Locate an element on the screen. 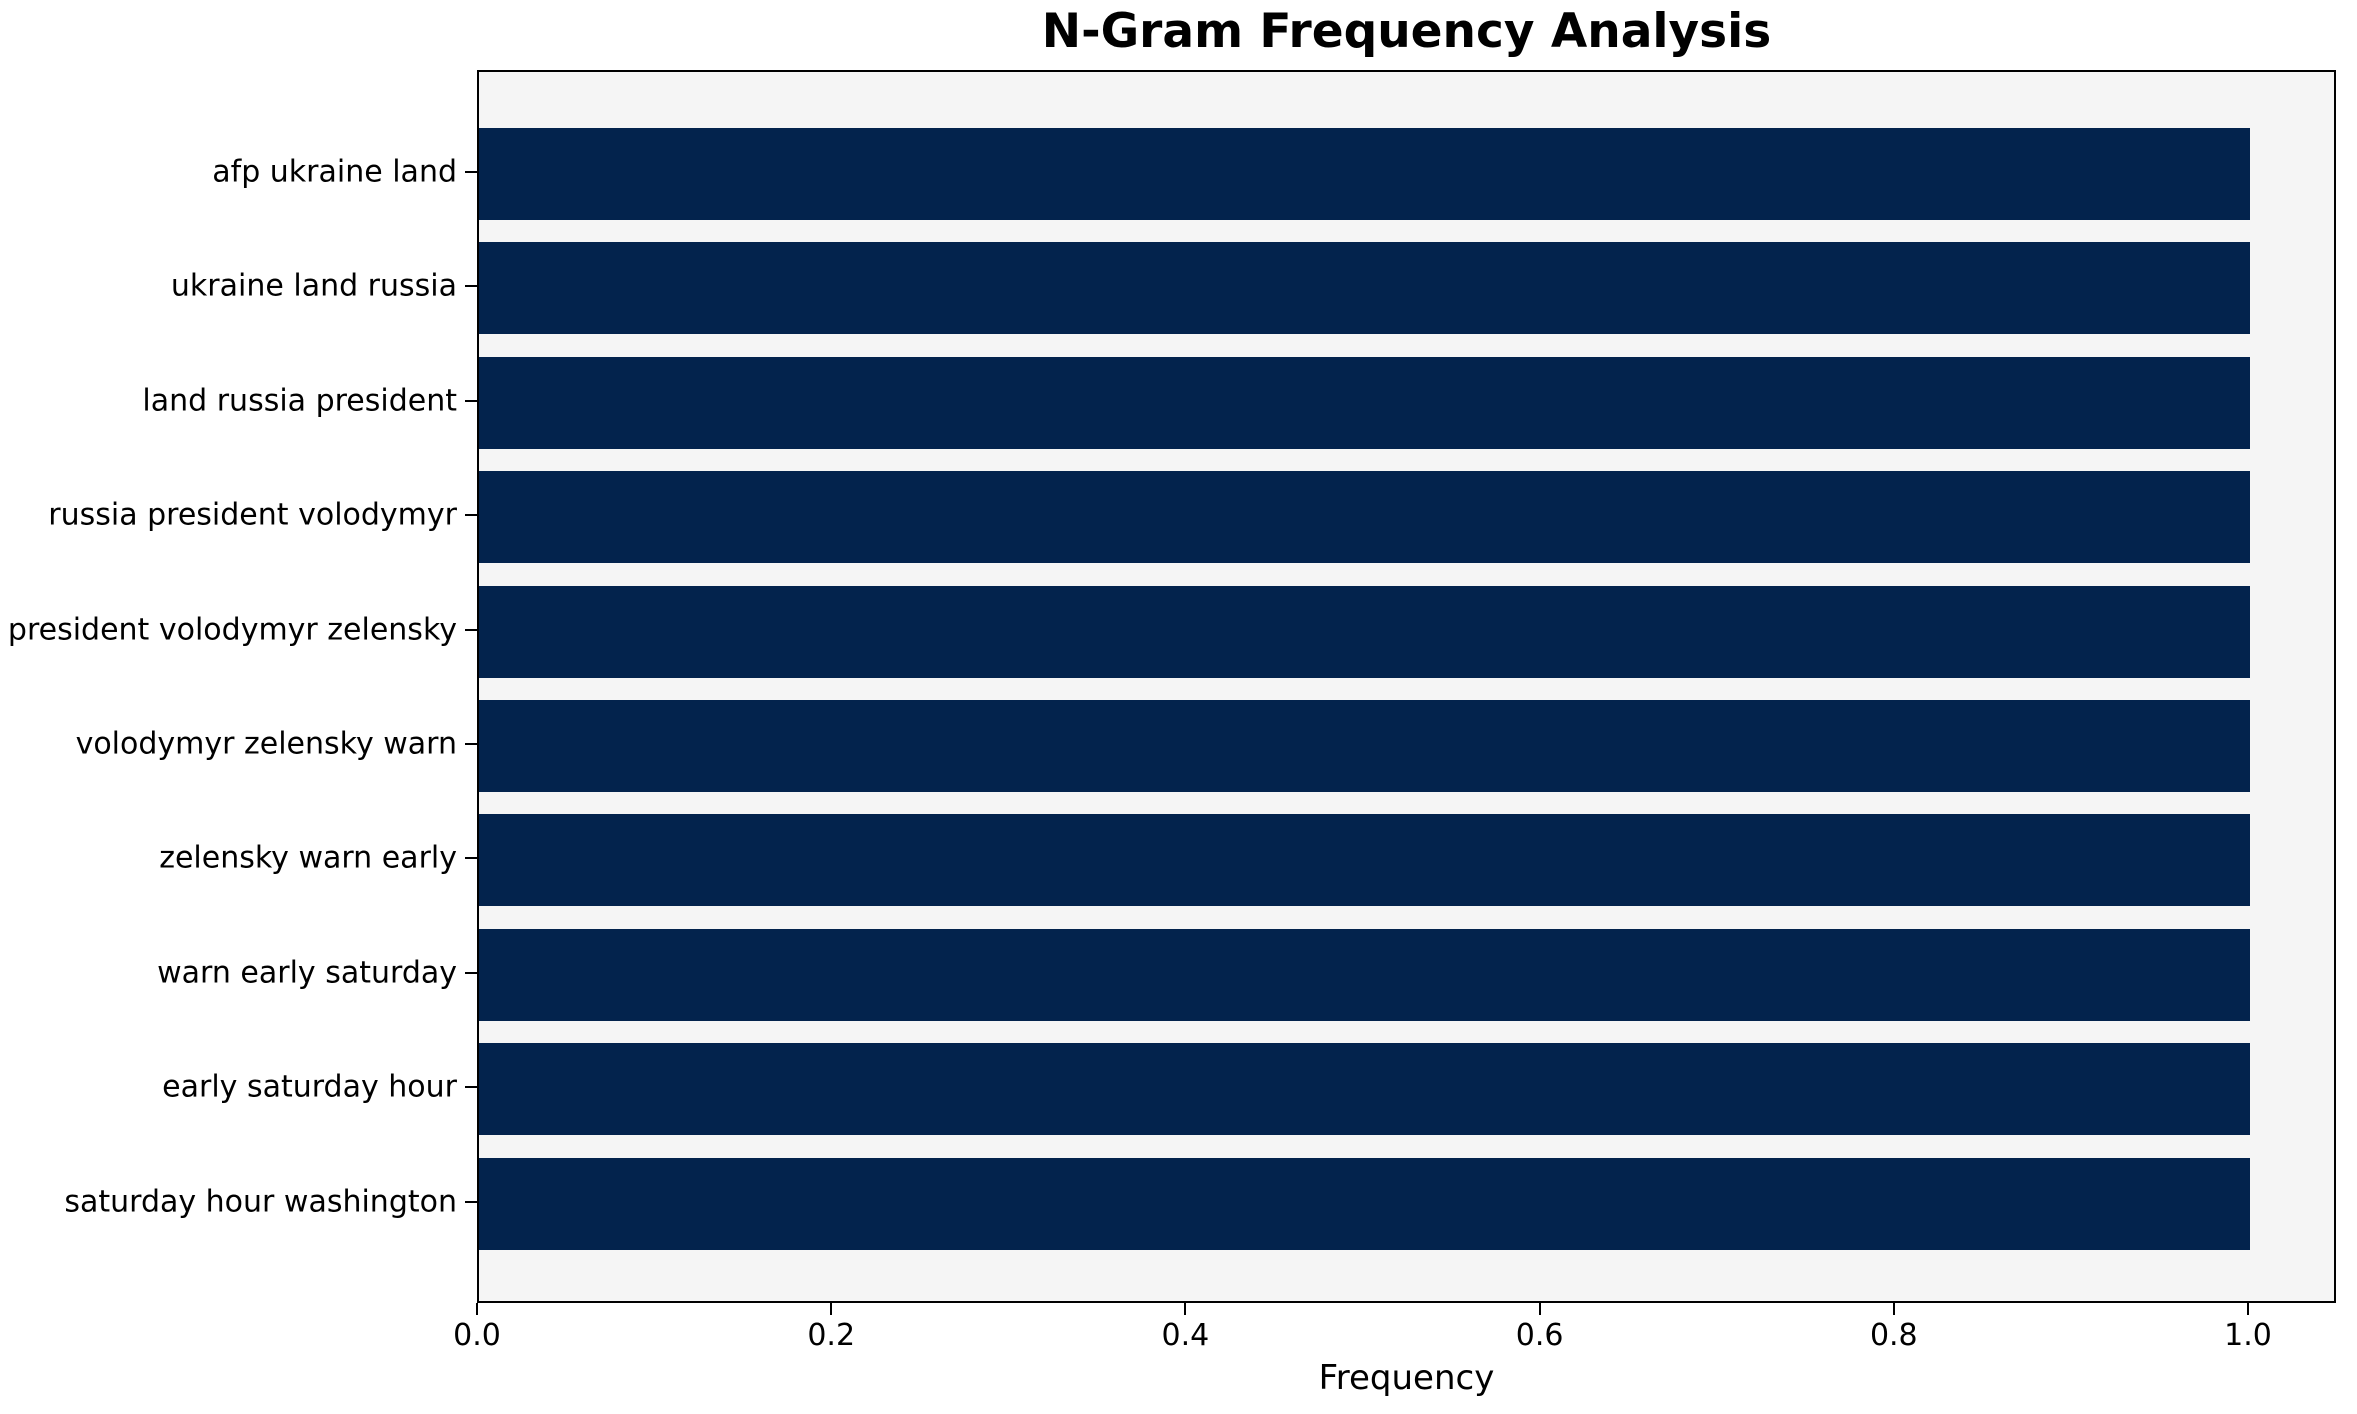 The height and width of the screenshot is (1414, 2357). y-tick-label: volodymyr zelensky warn is located at coordinates (266, 744).